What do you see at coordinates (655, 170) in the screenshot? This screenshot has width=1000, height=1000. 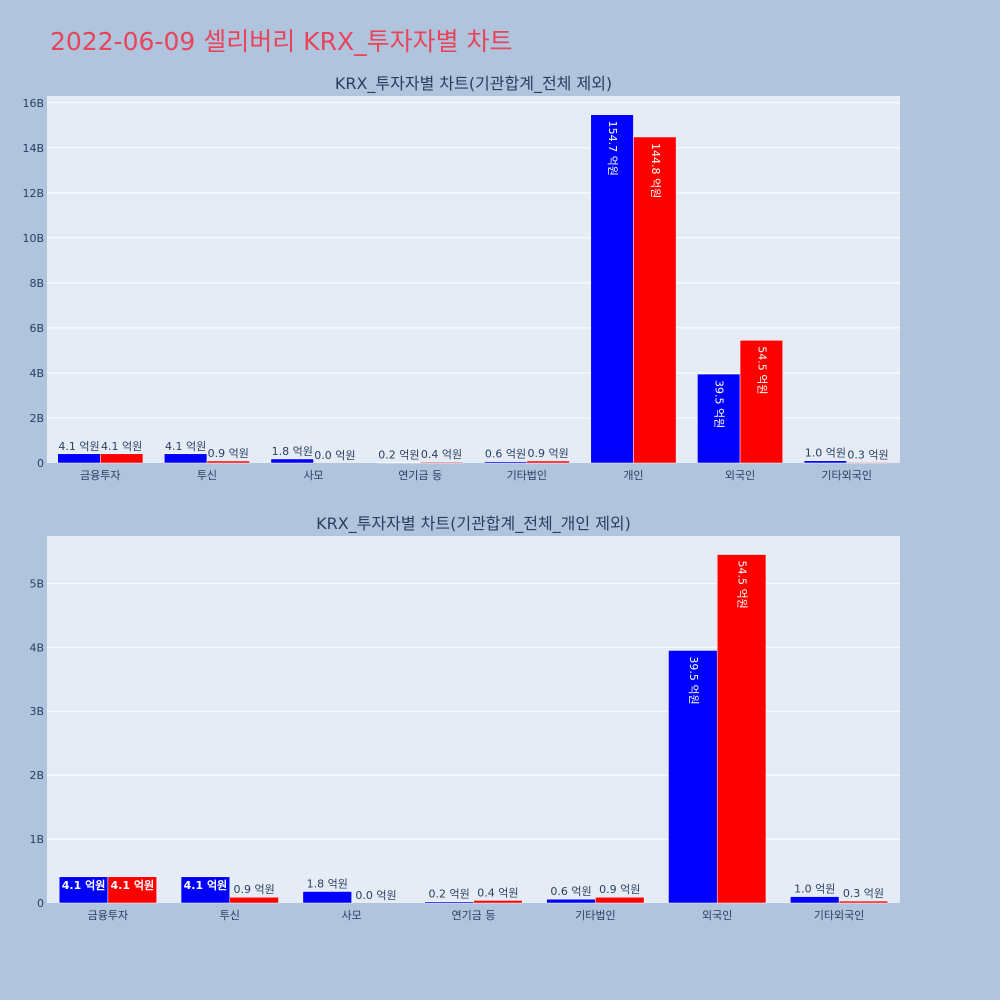 I see `data-label: 144.8 억원` at bounding box center [655, 170].